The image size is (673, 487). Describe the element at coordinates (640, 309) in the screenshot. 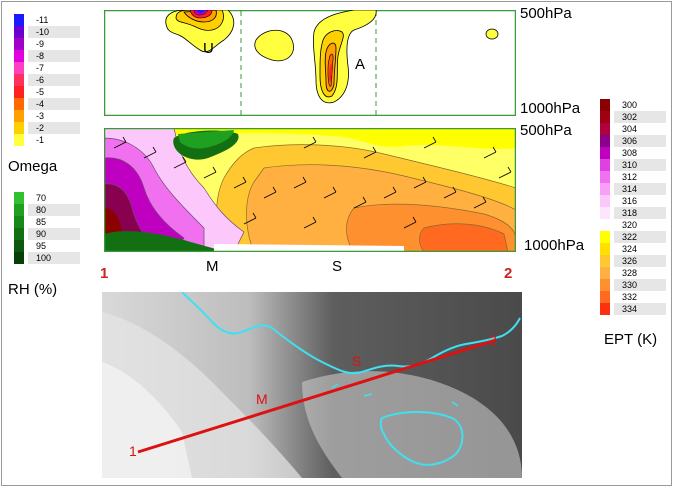

I see `legend-value: 334` at that location.